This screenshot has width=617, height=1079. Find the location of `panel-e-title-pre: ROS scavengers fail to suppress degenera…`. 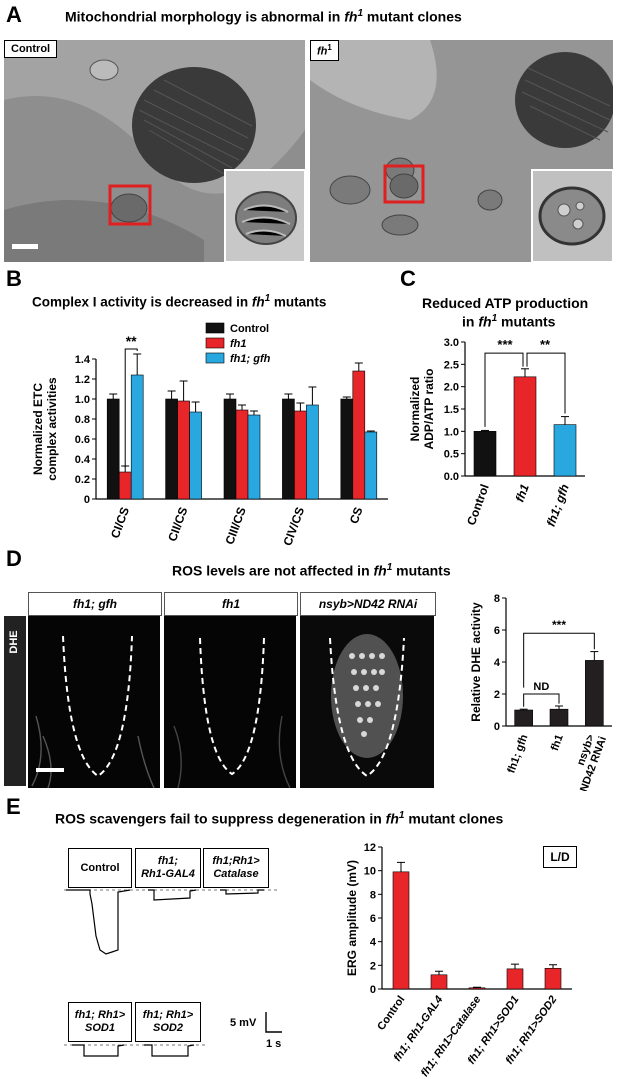

panel-e-title-pre: ROS scavengers fail to suppress degenera… is located at coordinates (220, 818).